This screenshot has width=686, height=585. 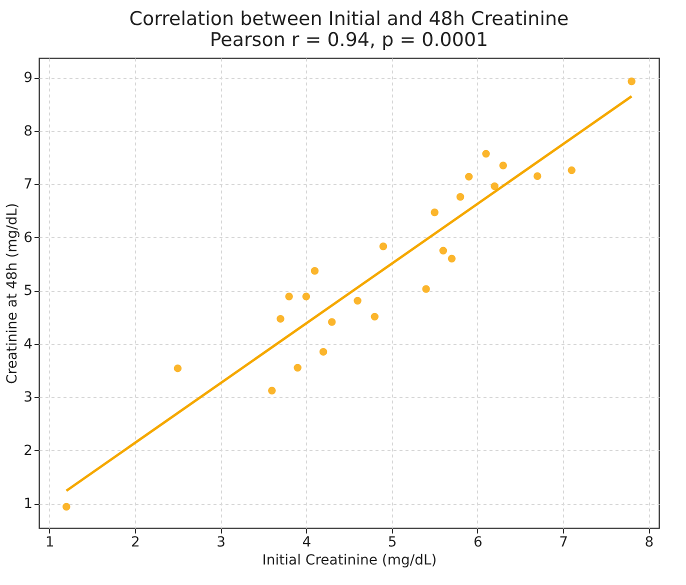 I want to click on x-tick-label: 4, so click(x=307, y=542).